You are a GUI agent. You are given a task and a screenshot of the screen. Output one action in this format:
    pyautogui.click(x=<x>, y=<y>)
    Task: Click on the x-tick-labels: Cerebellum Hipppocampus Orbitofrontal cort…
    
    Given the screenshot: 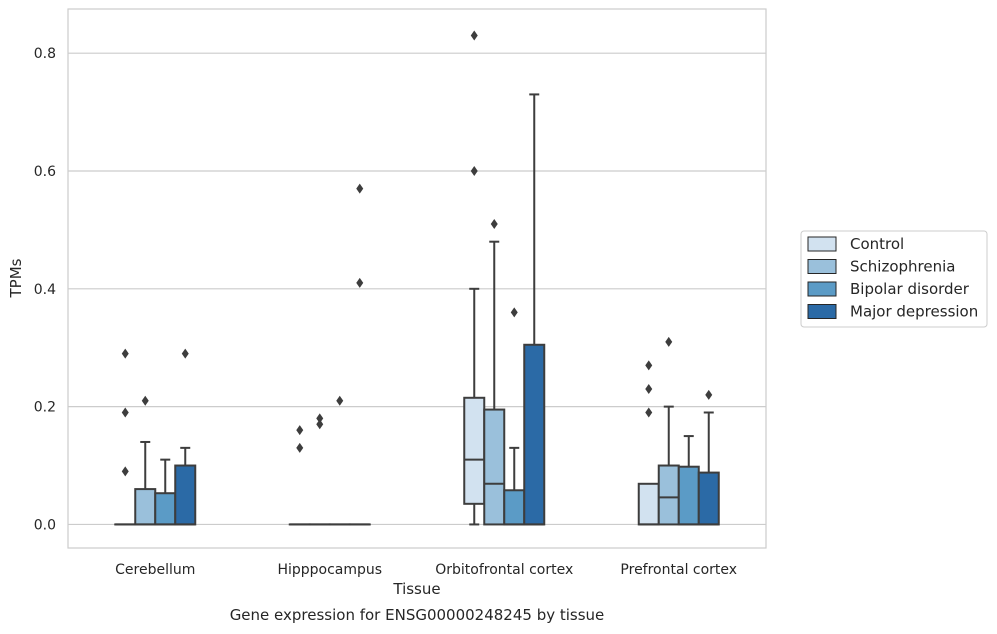 What is the action you would take?
    pyautogui.click(x=426, y=570)
    